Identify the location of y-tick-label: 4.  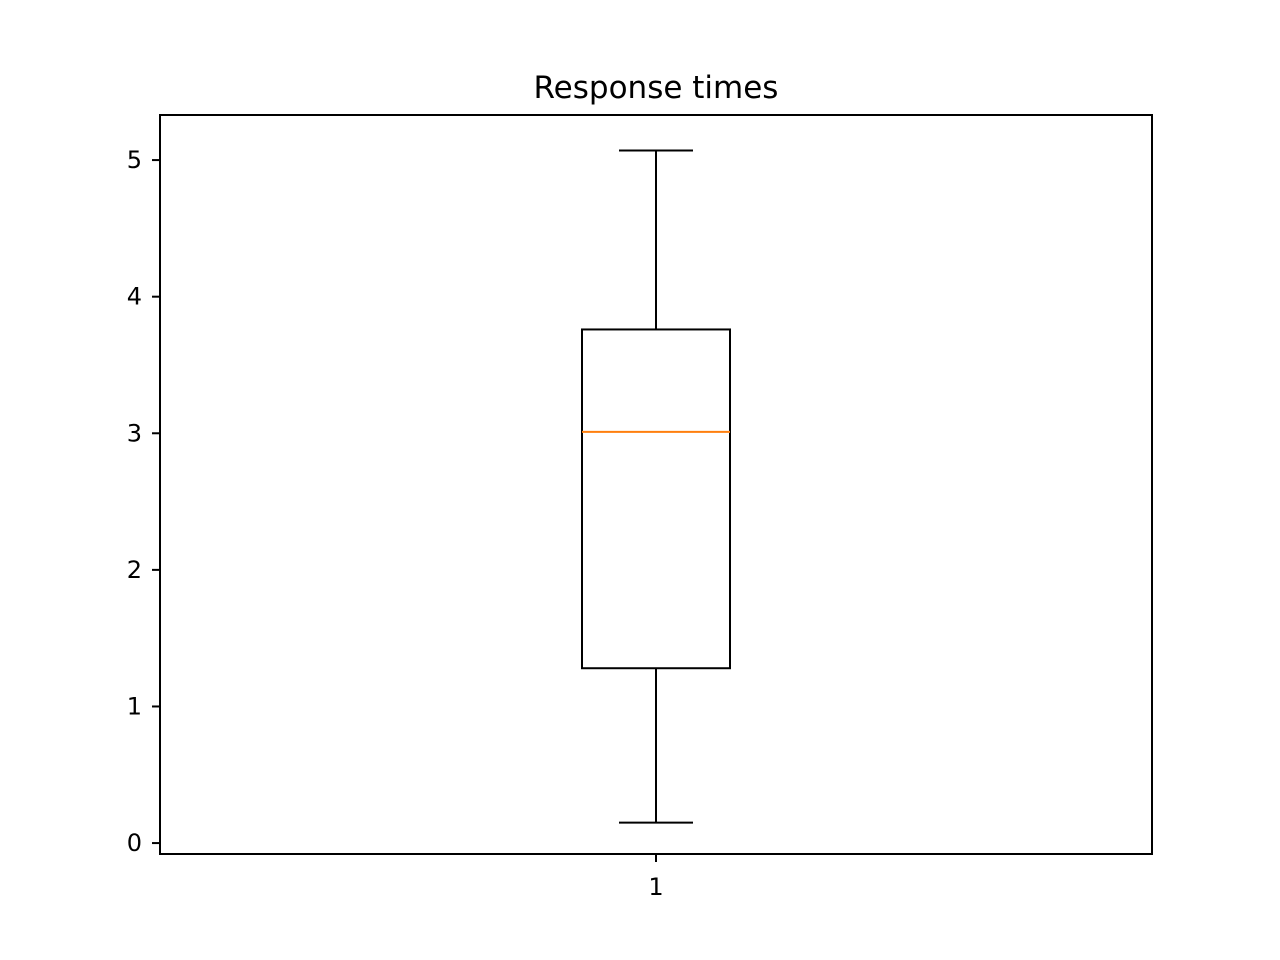
(134, 297).